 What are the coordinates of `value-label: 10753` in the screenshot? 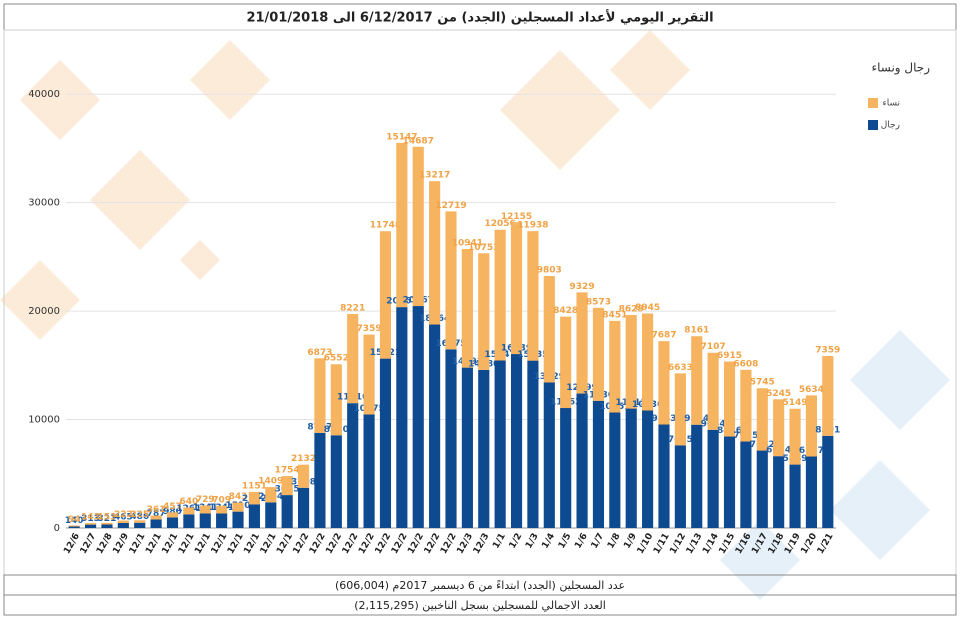 It's located at (483, 248).